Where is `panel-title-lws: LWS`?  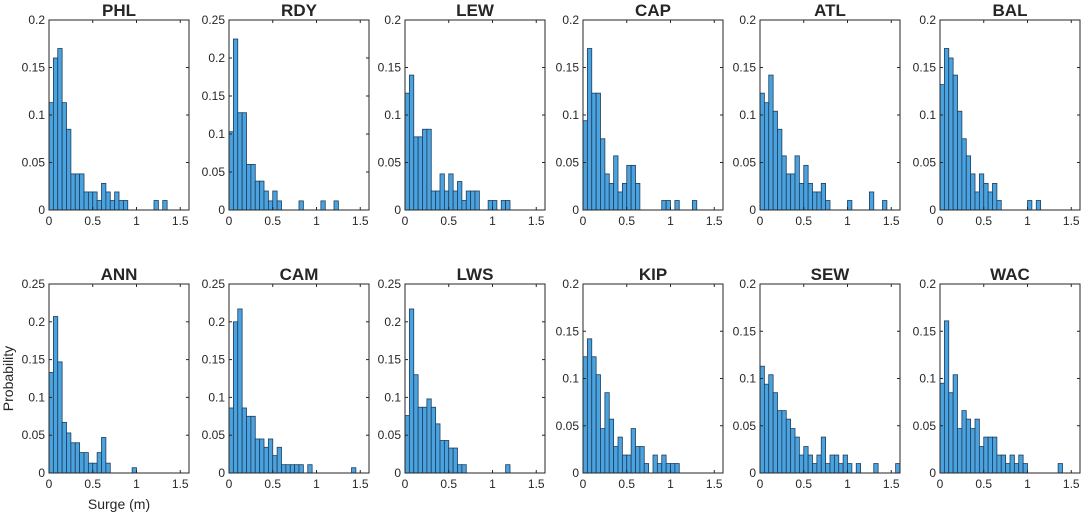 panel-title-lws: LWS is located at coordinates (475, 274).